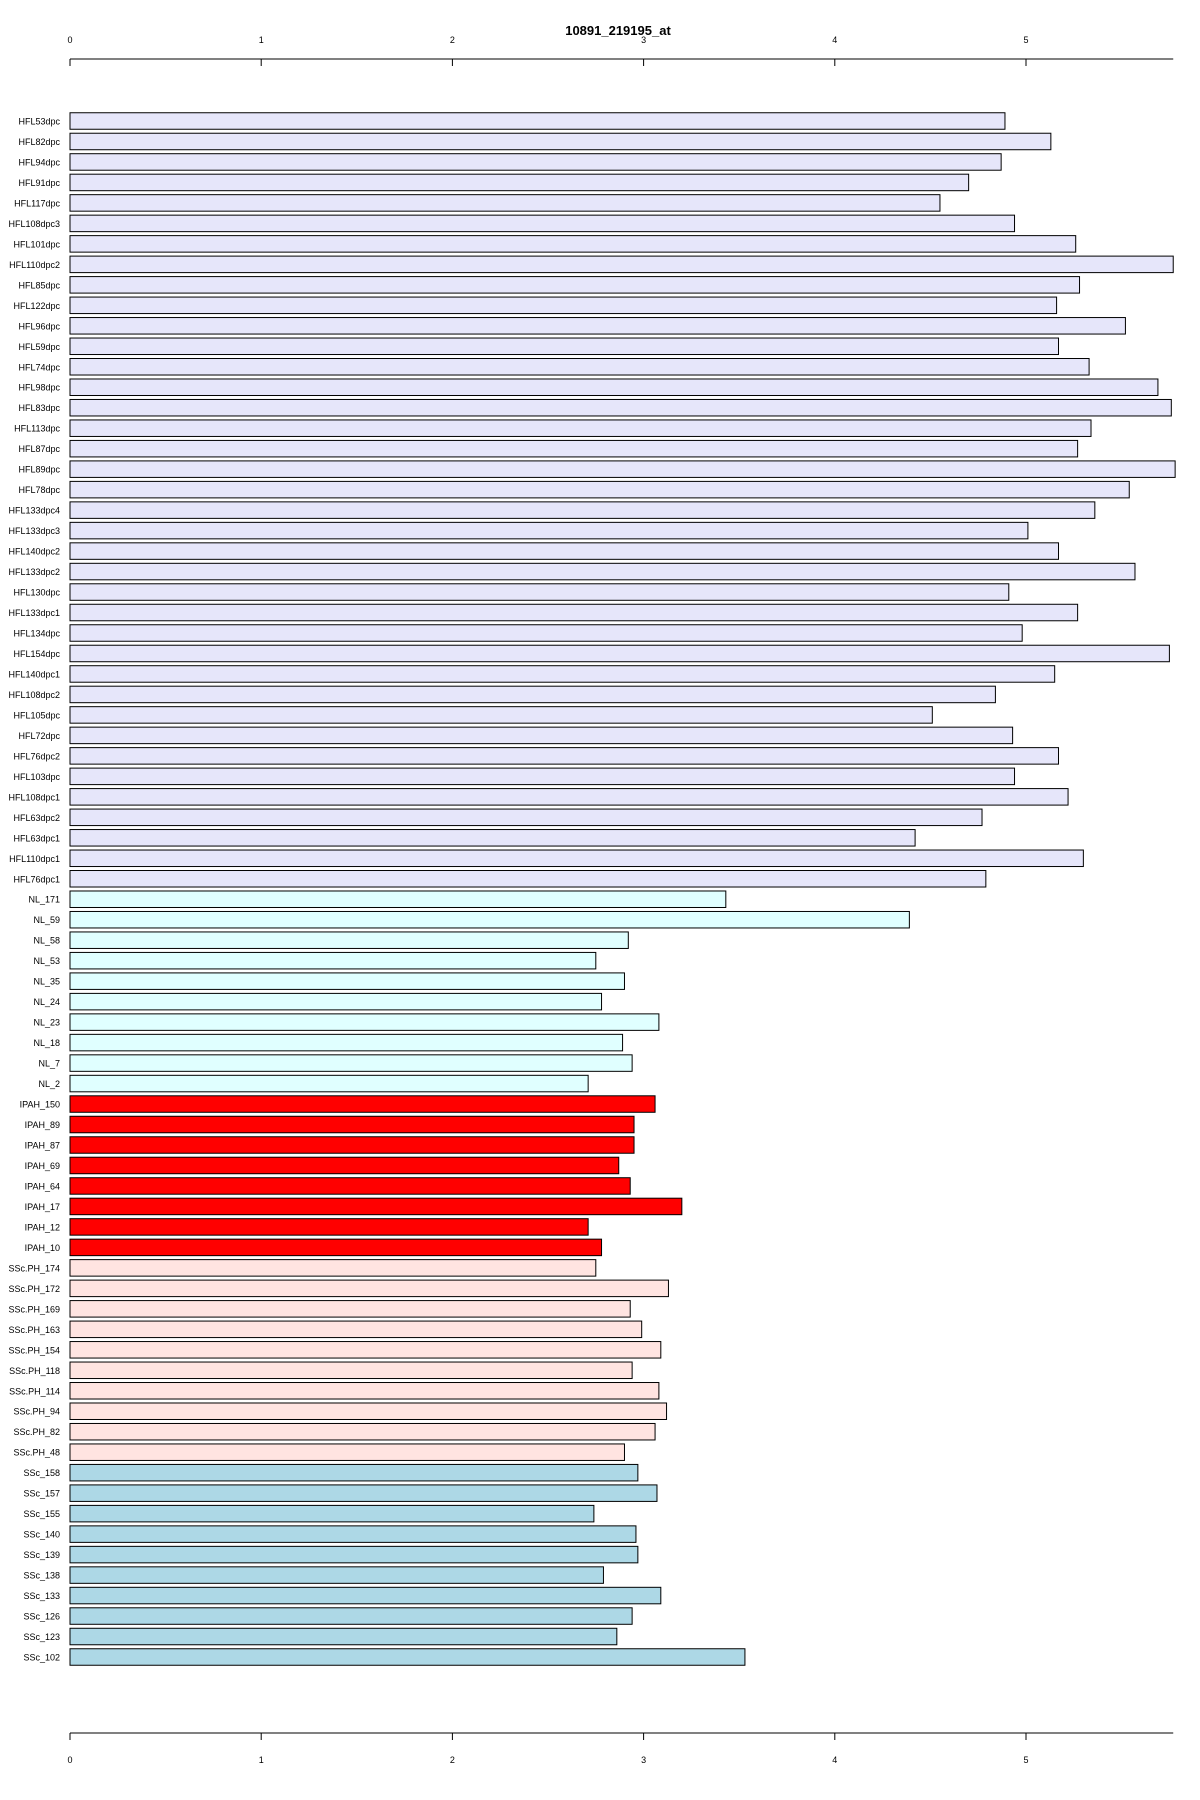 The height and width of the screenshot is (1800, 1200). Describe the element at coordinates (39, 490) in the screenshot. I see `category-label-HFL78dpc: HFL78dpc` at that location.